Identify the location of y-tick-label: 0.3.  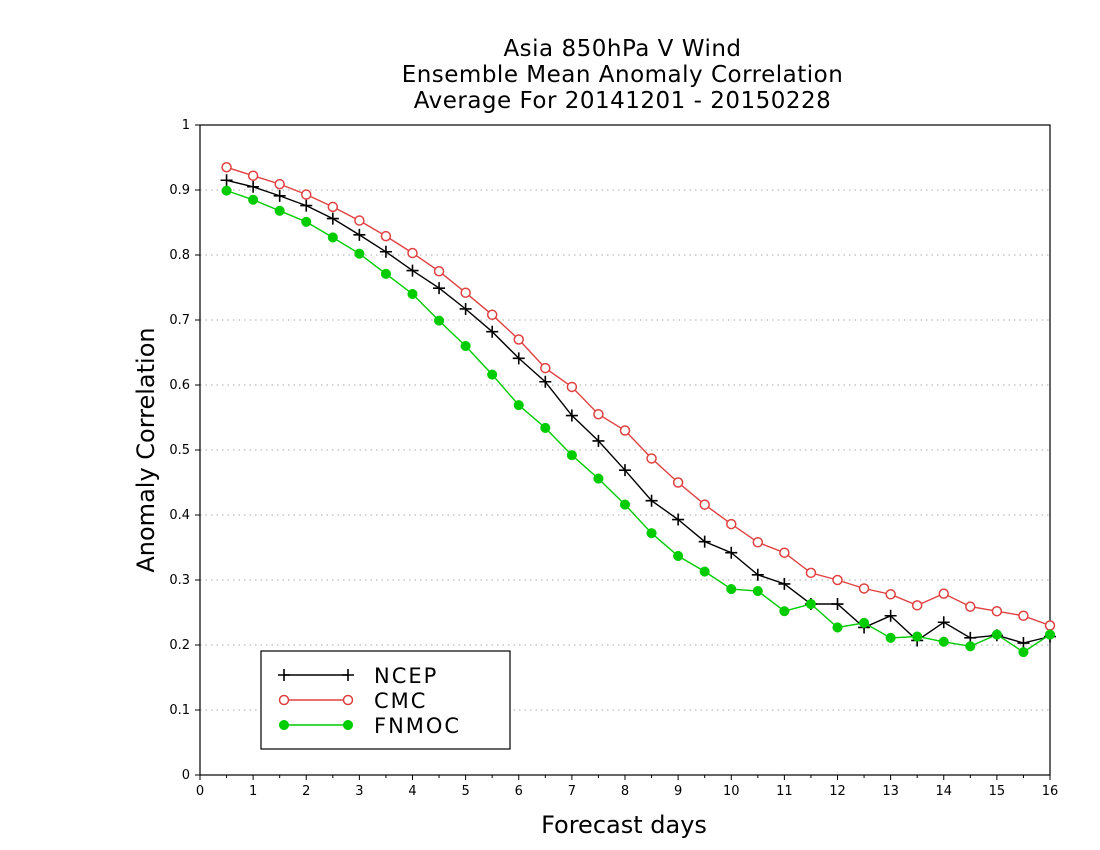
(179, 580).